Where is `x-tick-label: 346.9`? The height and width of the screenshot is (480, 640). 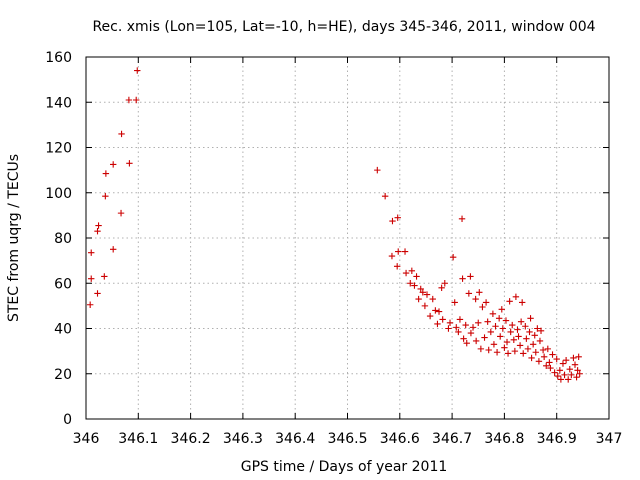 x-tick-label: 346.9 is located at coordinates (557, 439).